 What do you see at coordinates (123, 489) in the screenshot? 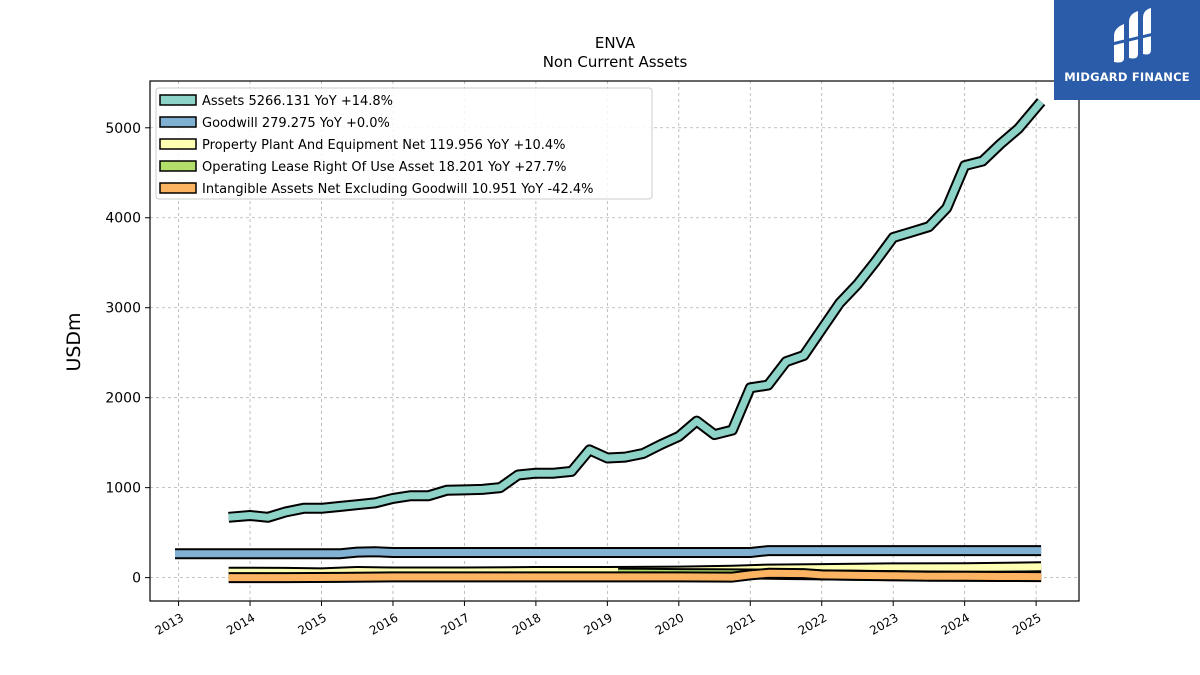
I see `y-tick-label: 1000` at bounding box center [123, 489].